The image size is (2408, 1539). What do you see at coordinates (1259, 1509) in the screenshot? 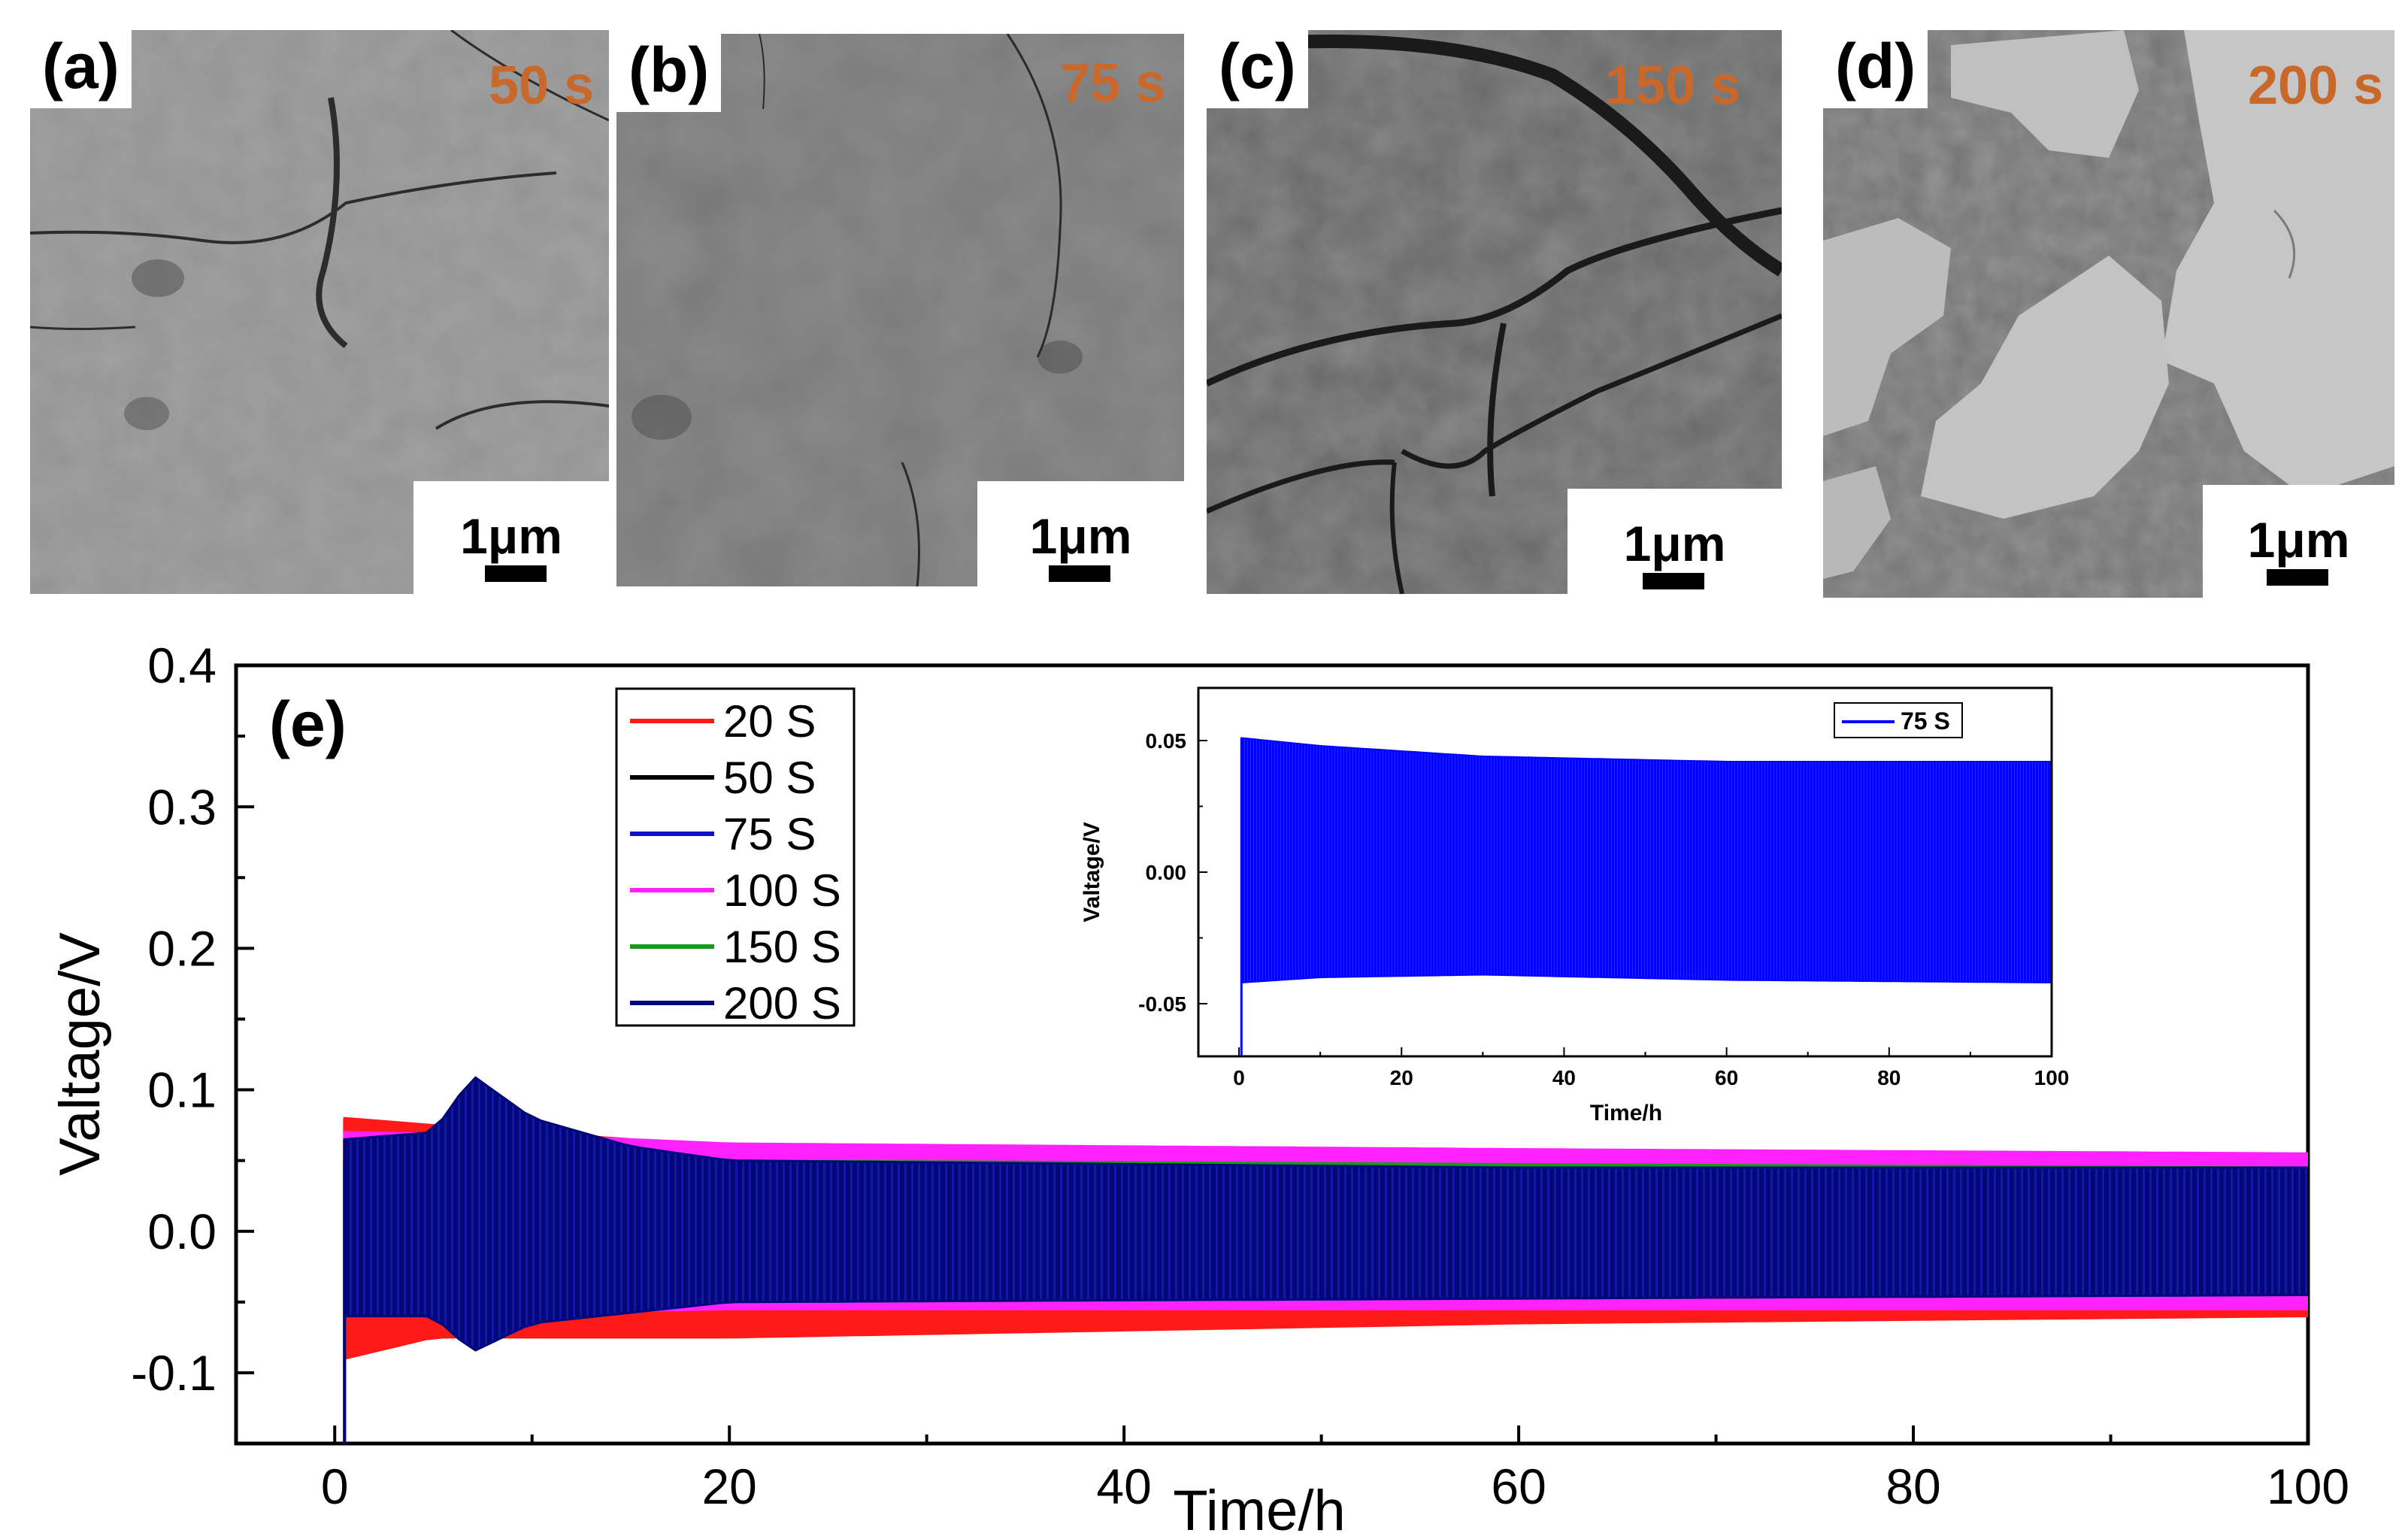
I see `main-x-axis-label: Time/h` at bounding box center [1259, 1509].